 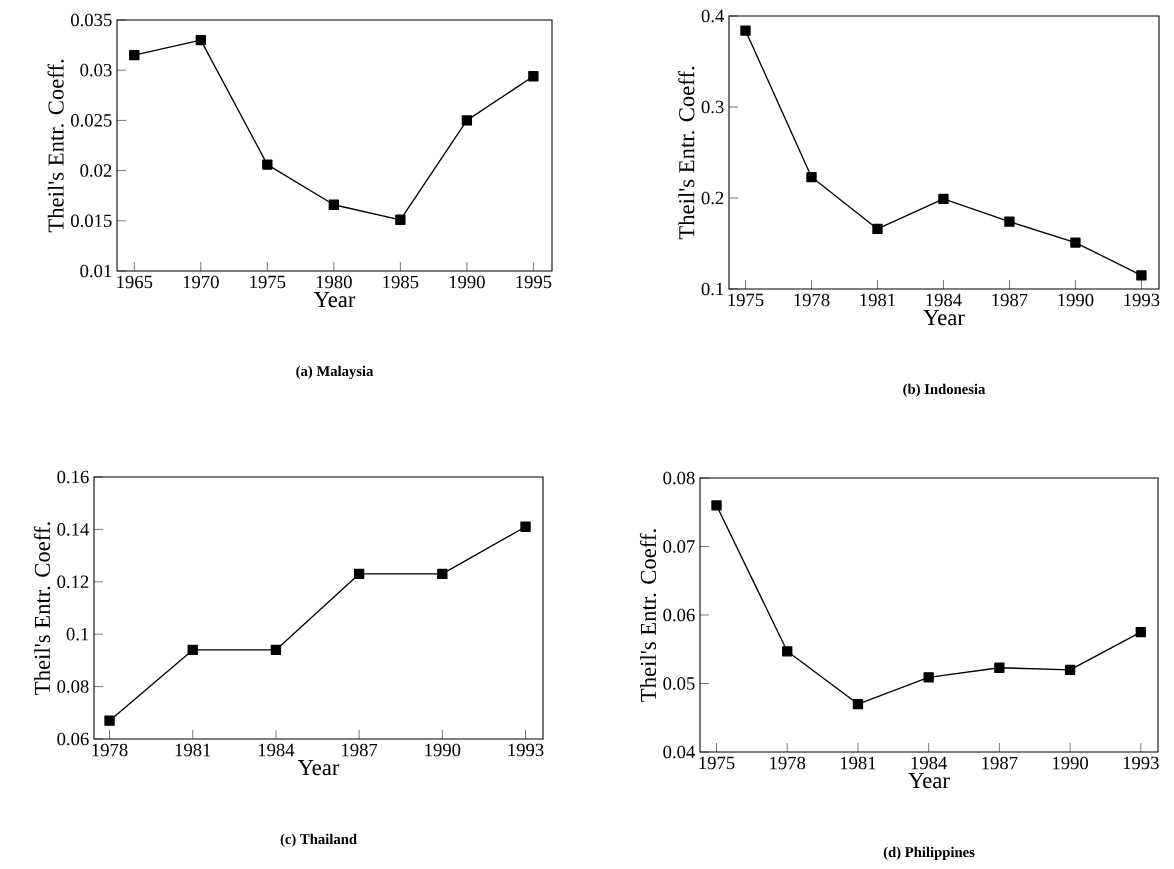 I want to click on y-tick-label: 0.04, so click(x=679, y=752).